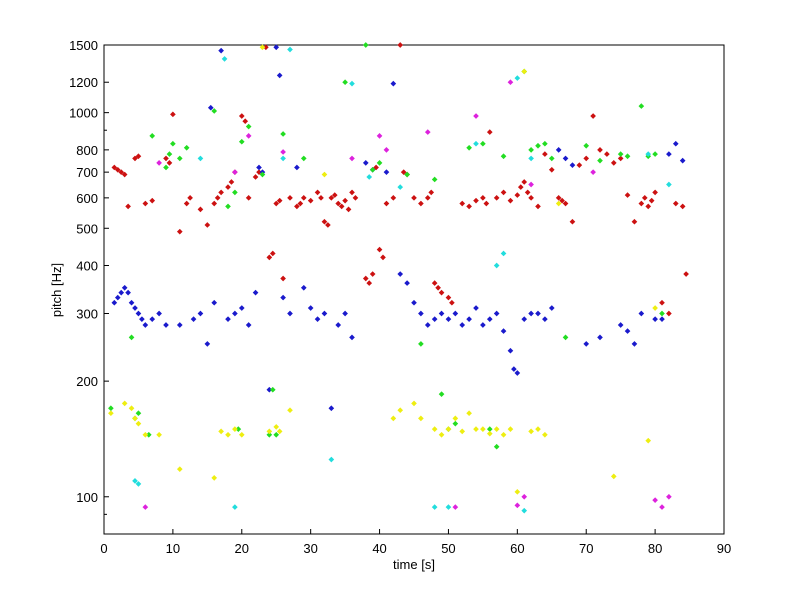  Describe the element at coordinates (103, 548) in the screenshot. I see `x-tick-label: 0` at that location.